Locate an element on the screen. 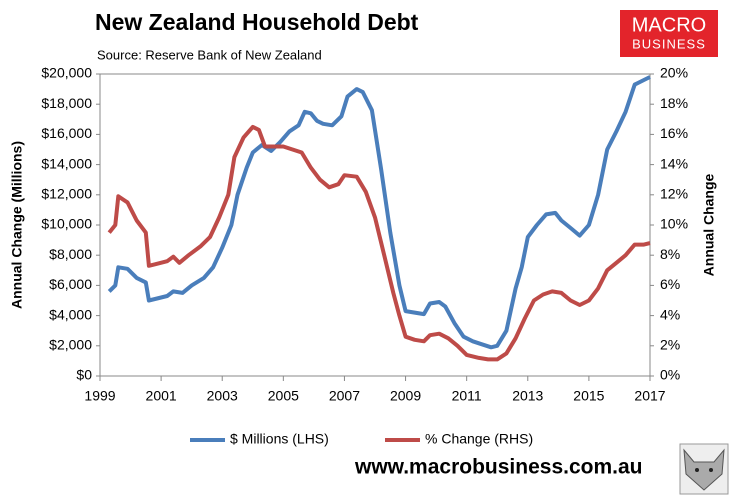  x-tick-label: 2001 is located at coordinates (161, 396).